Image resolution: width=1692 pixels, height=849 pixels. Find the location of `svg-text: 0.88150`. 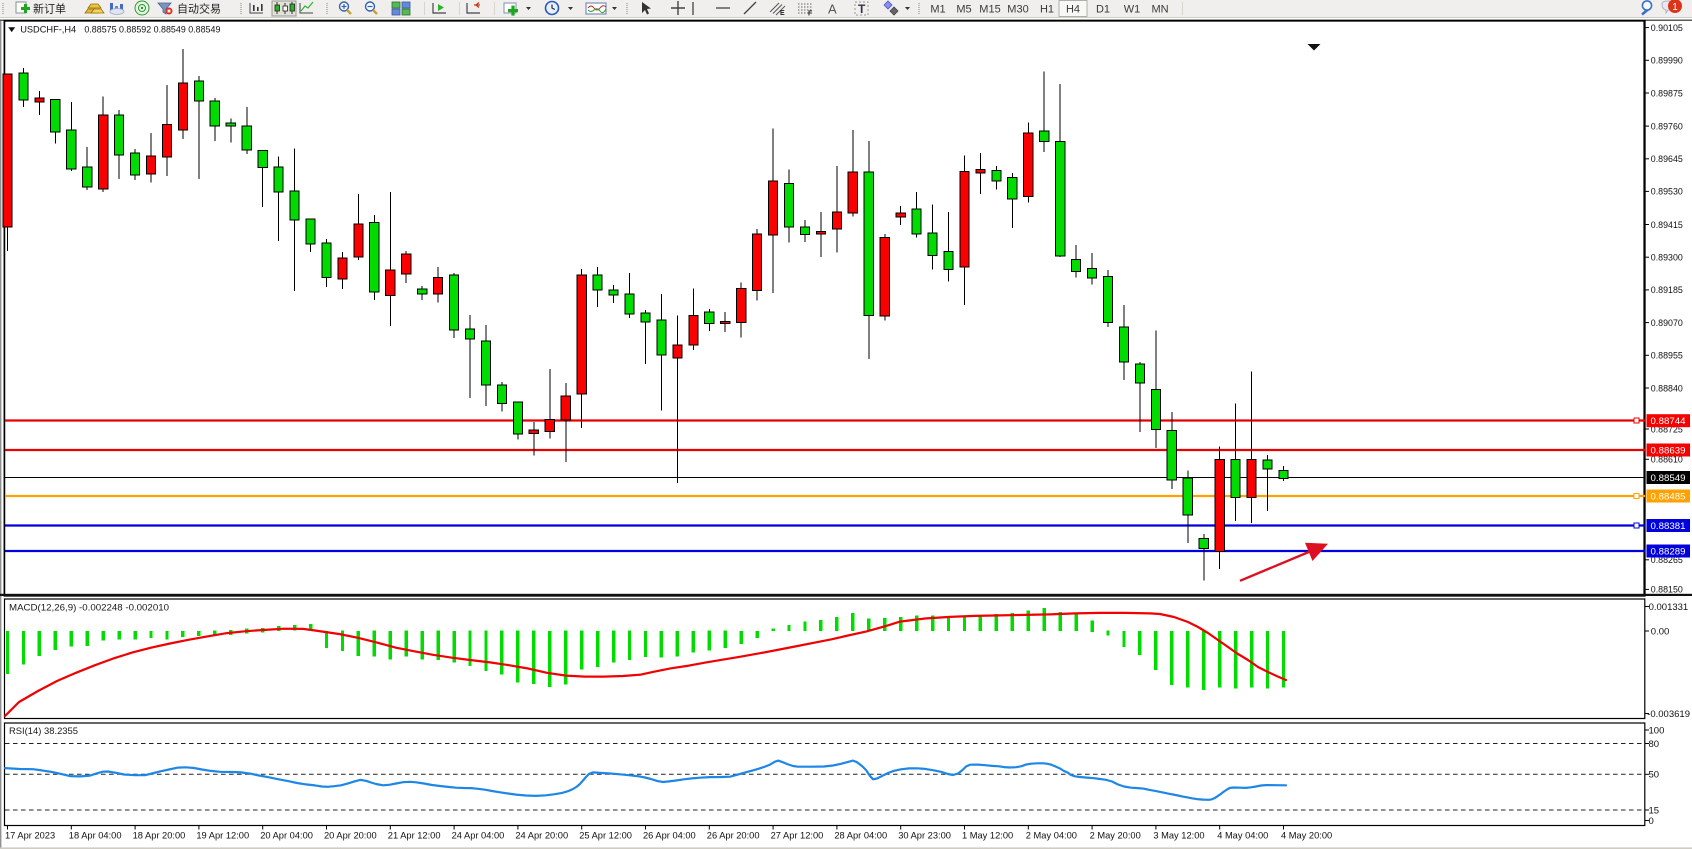

svg-text: 0.88150 is located at coordinates (1667, 590).